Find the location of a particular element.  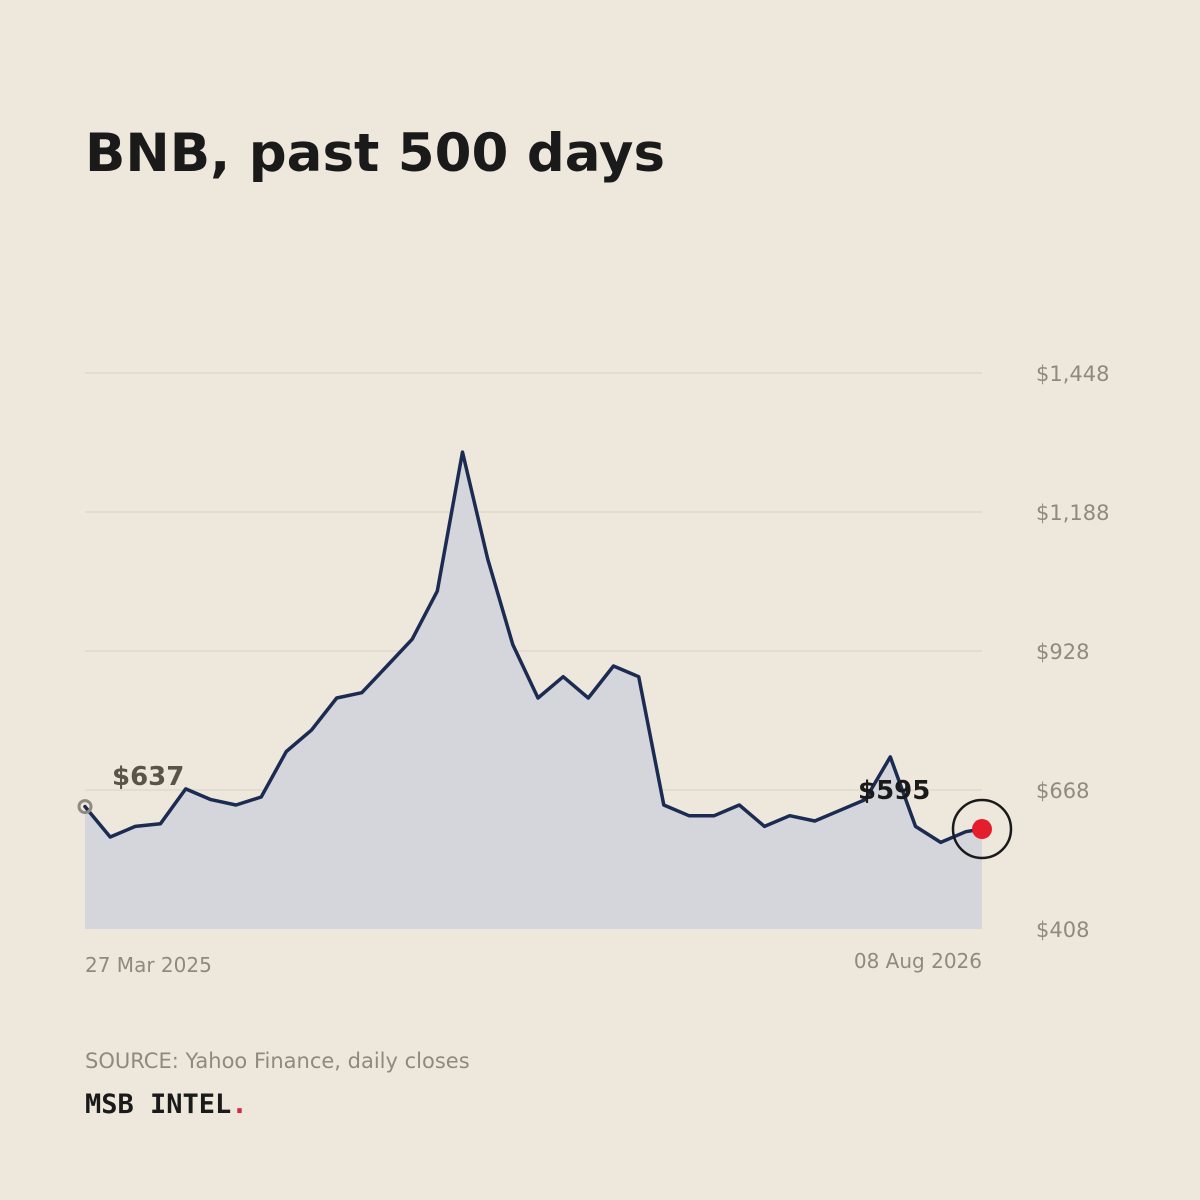

y-tick-label: $928 is located at coordinates (1062, 652).